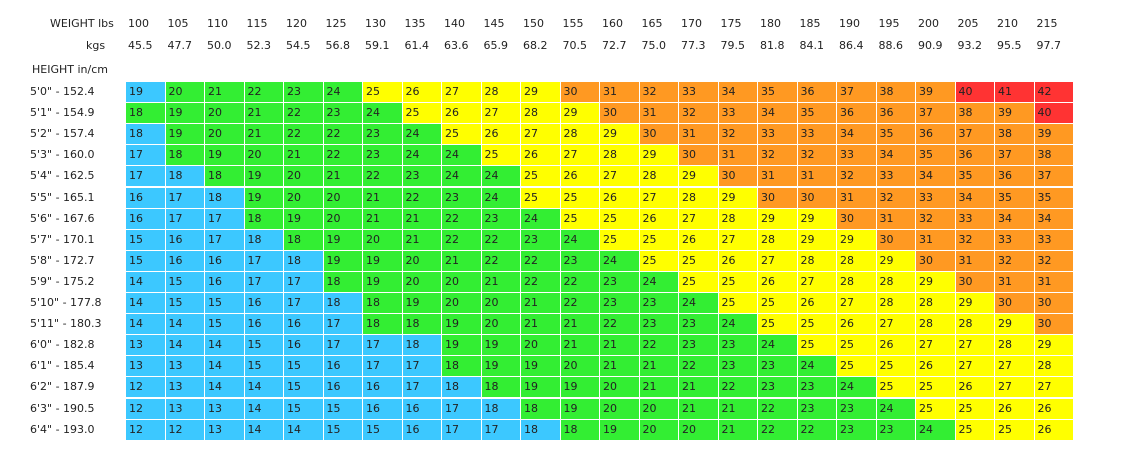 The height and width of the screenshot is (475, 1130). I want to click on height-row-label: 5'10" - 177.8, so click(66, 302).